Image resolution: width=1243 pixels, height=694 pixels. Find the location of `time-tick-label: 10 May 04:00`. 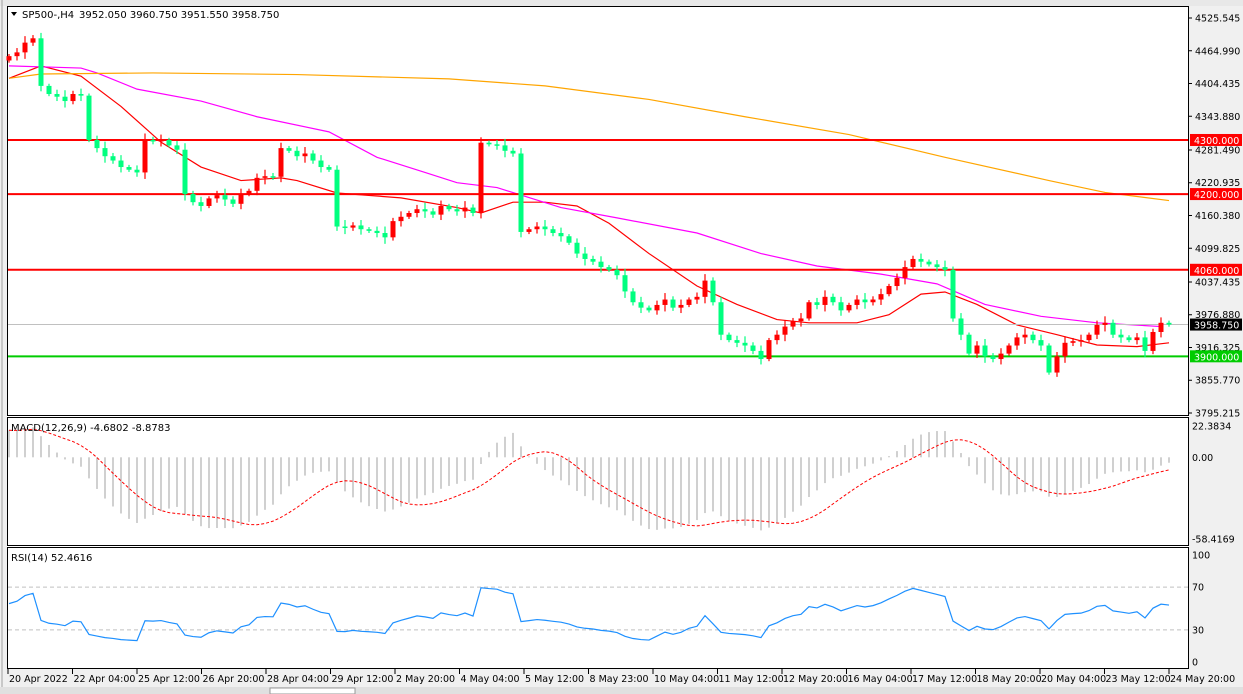

time-tick-label: 10 May 04:00 is located at coordinates (686, 679).